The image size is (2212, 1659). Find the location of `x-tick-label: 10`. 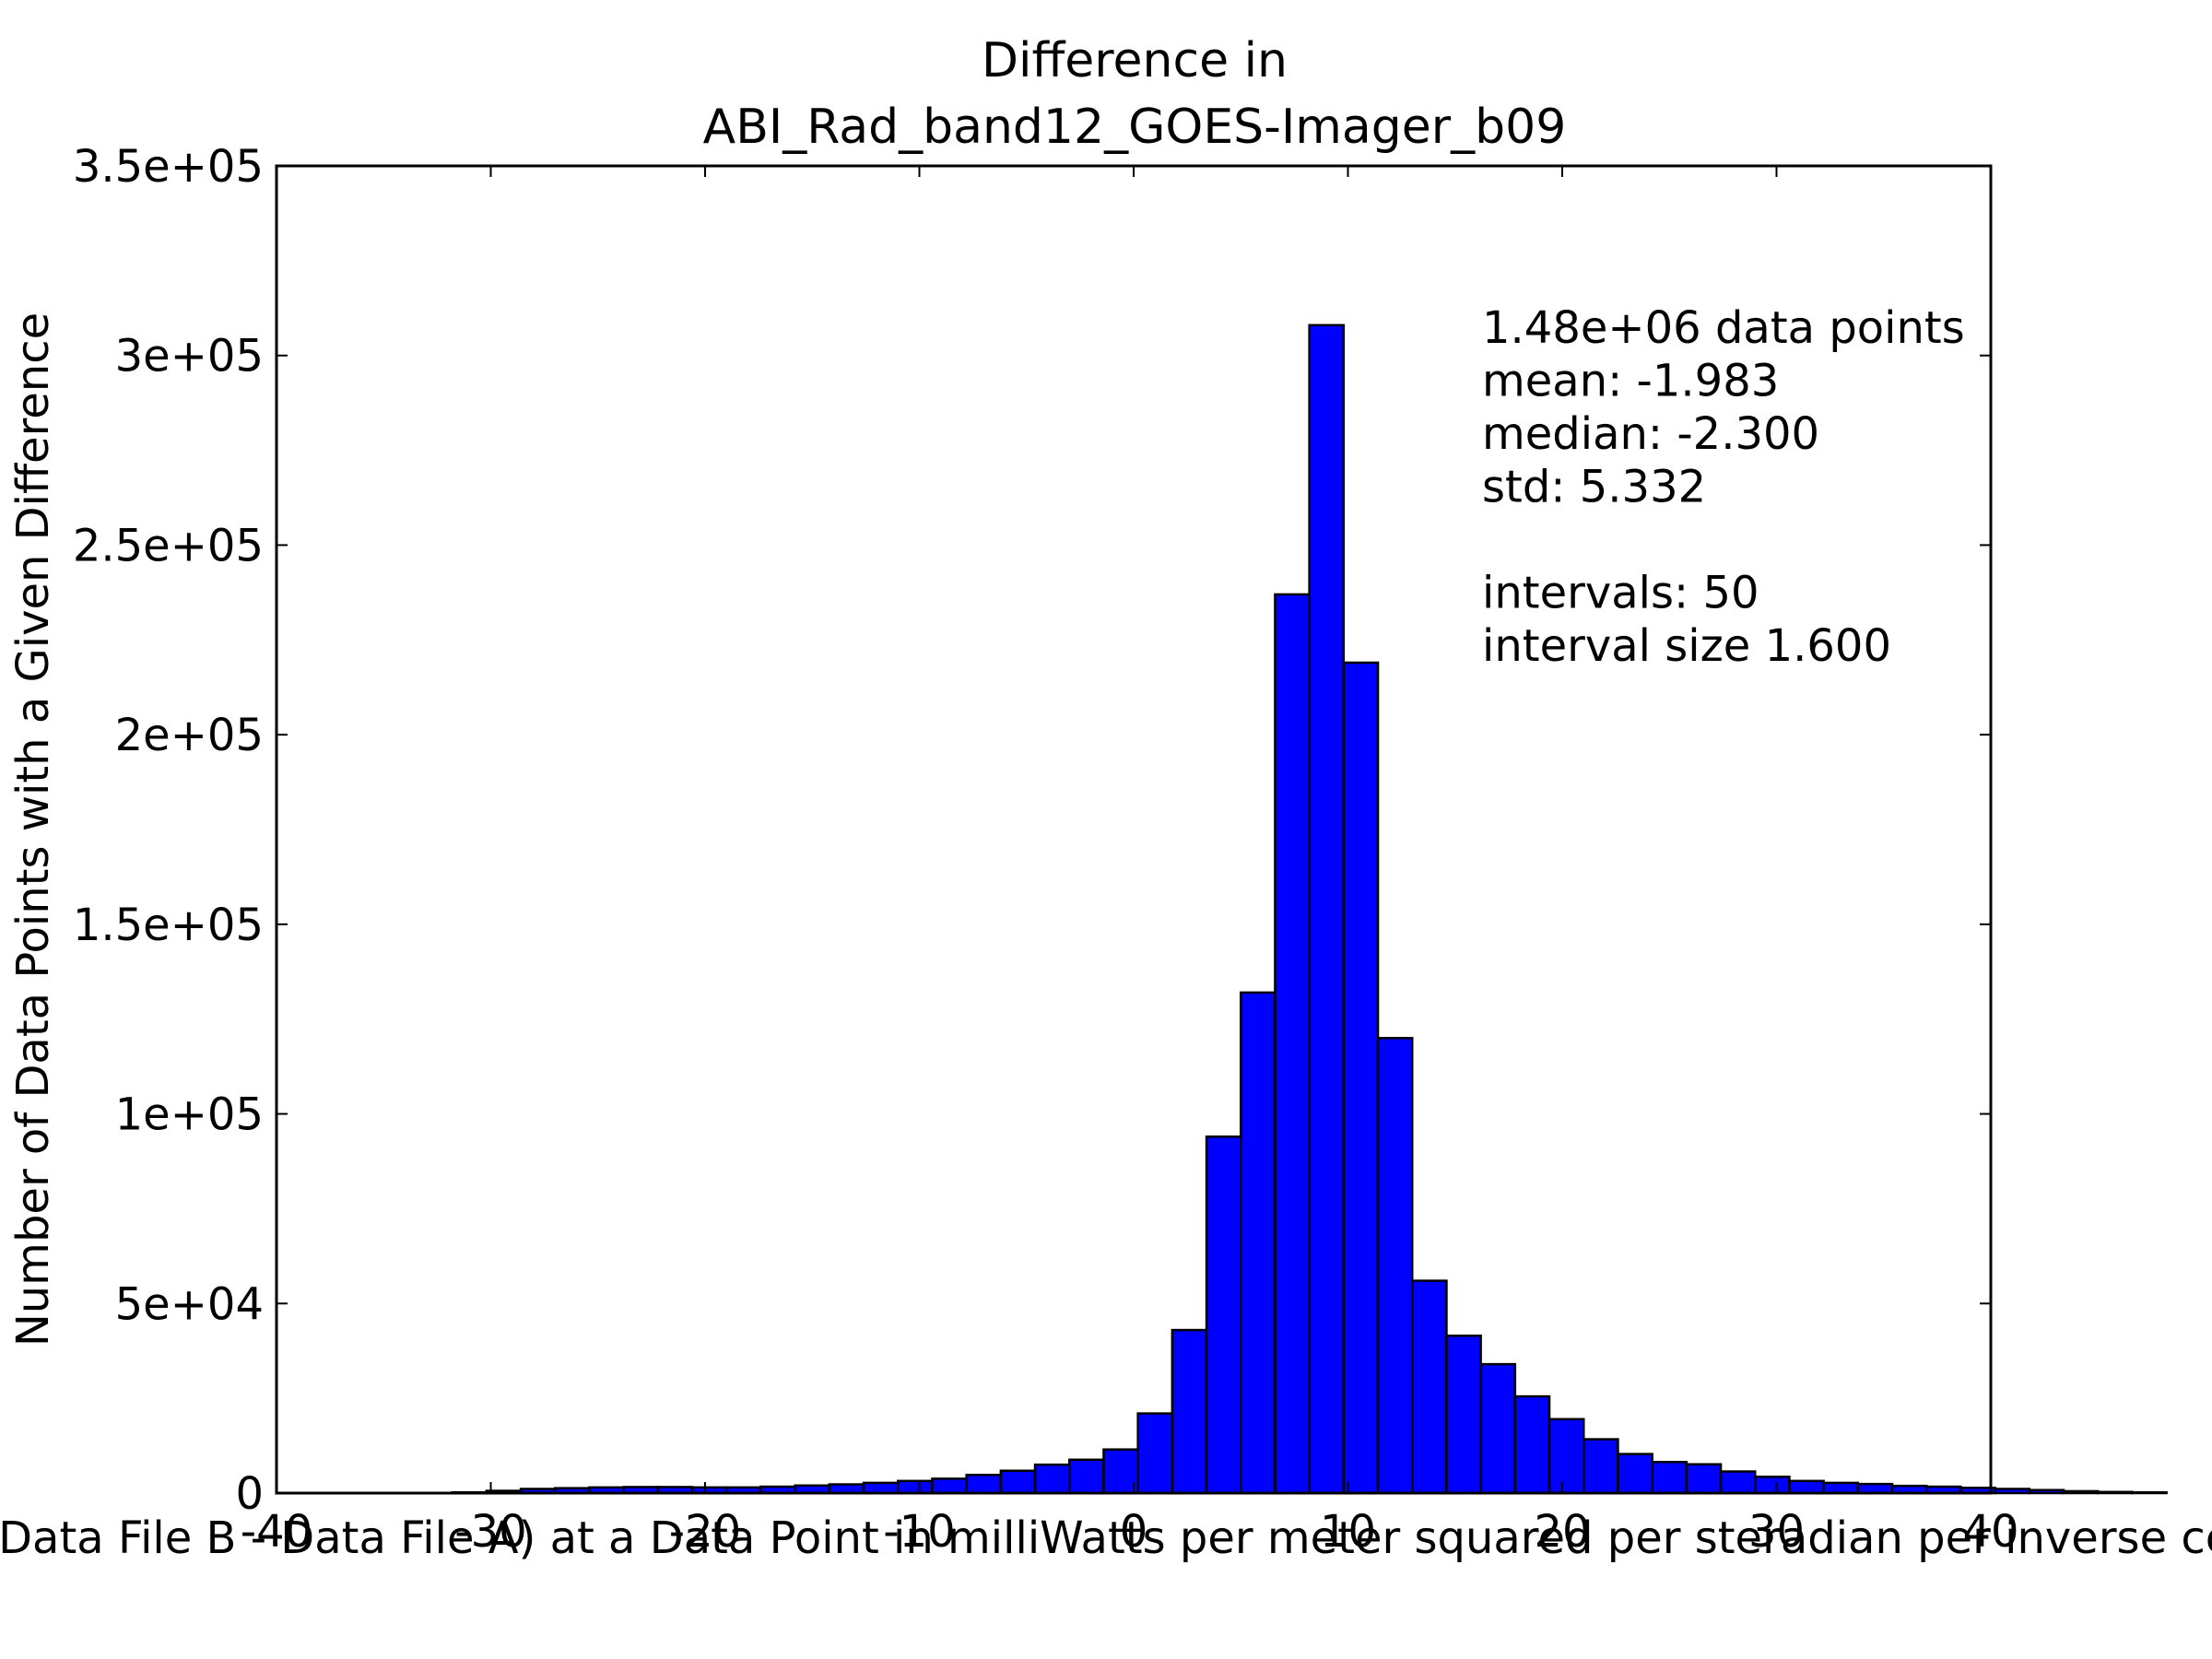

x-tick-label: 10 is located at coordinates (1348, 1532).